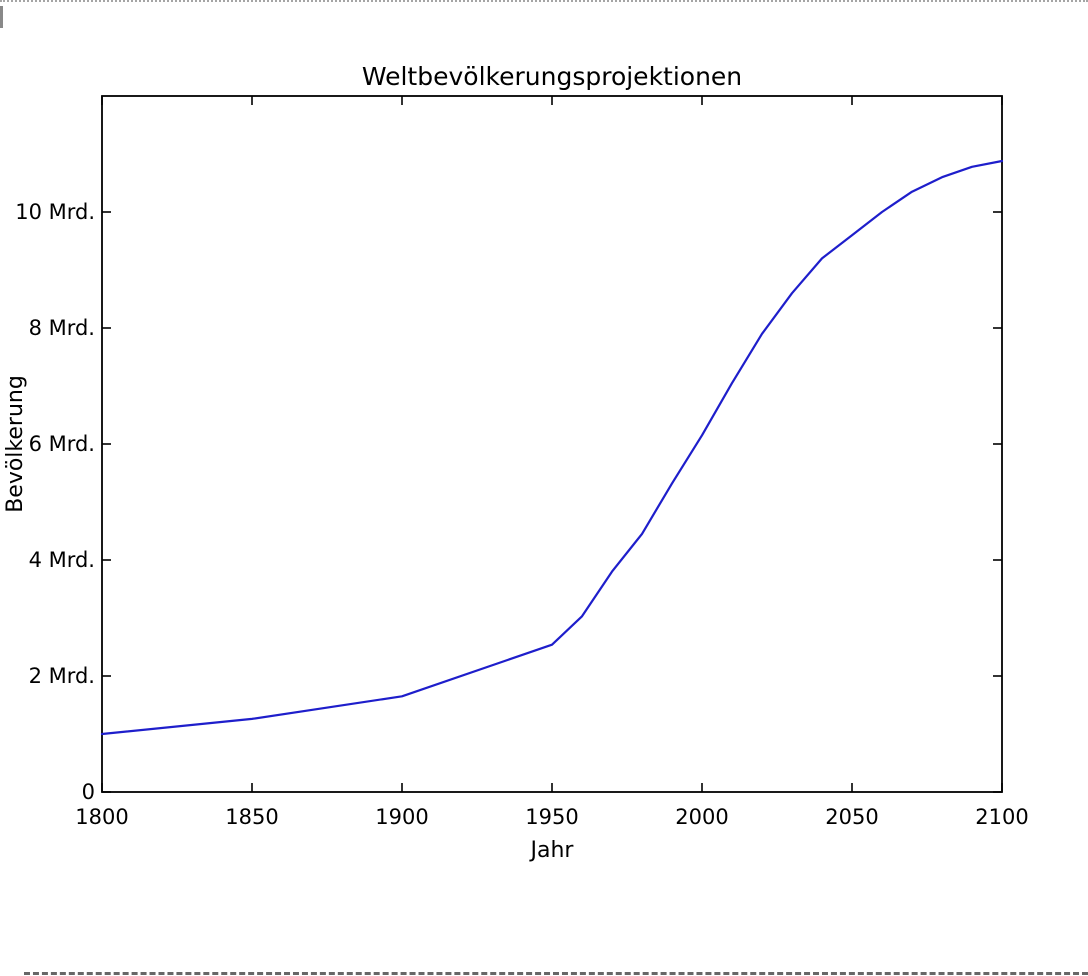 The image size is (1088, 976). I want to click on y-tick-label: 2 Mrd., so click(62, 676).